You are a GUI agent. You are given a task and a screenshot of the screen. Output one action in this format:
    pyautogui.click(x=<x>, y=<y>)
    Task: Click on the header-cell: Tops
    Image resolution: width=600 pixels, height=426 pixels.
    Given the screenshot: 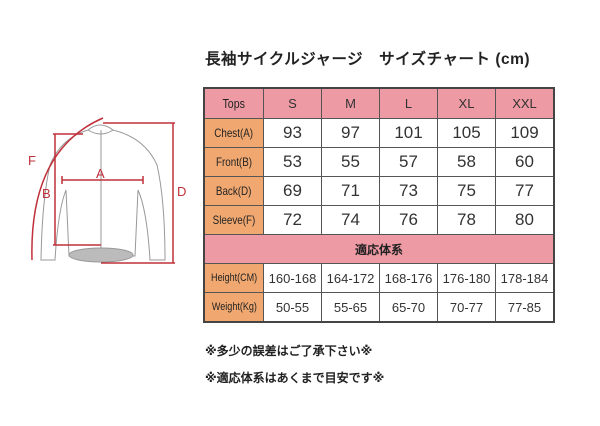 What is the action you would take?
    pyautogui.click(x=234, y=103)
    